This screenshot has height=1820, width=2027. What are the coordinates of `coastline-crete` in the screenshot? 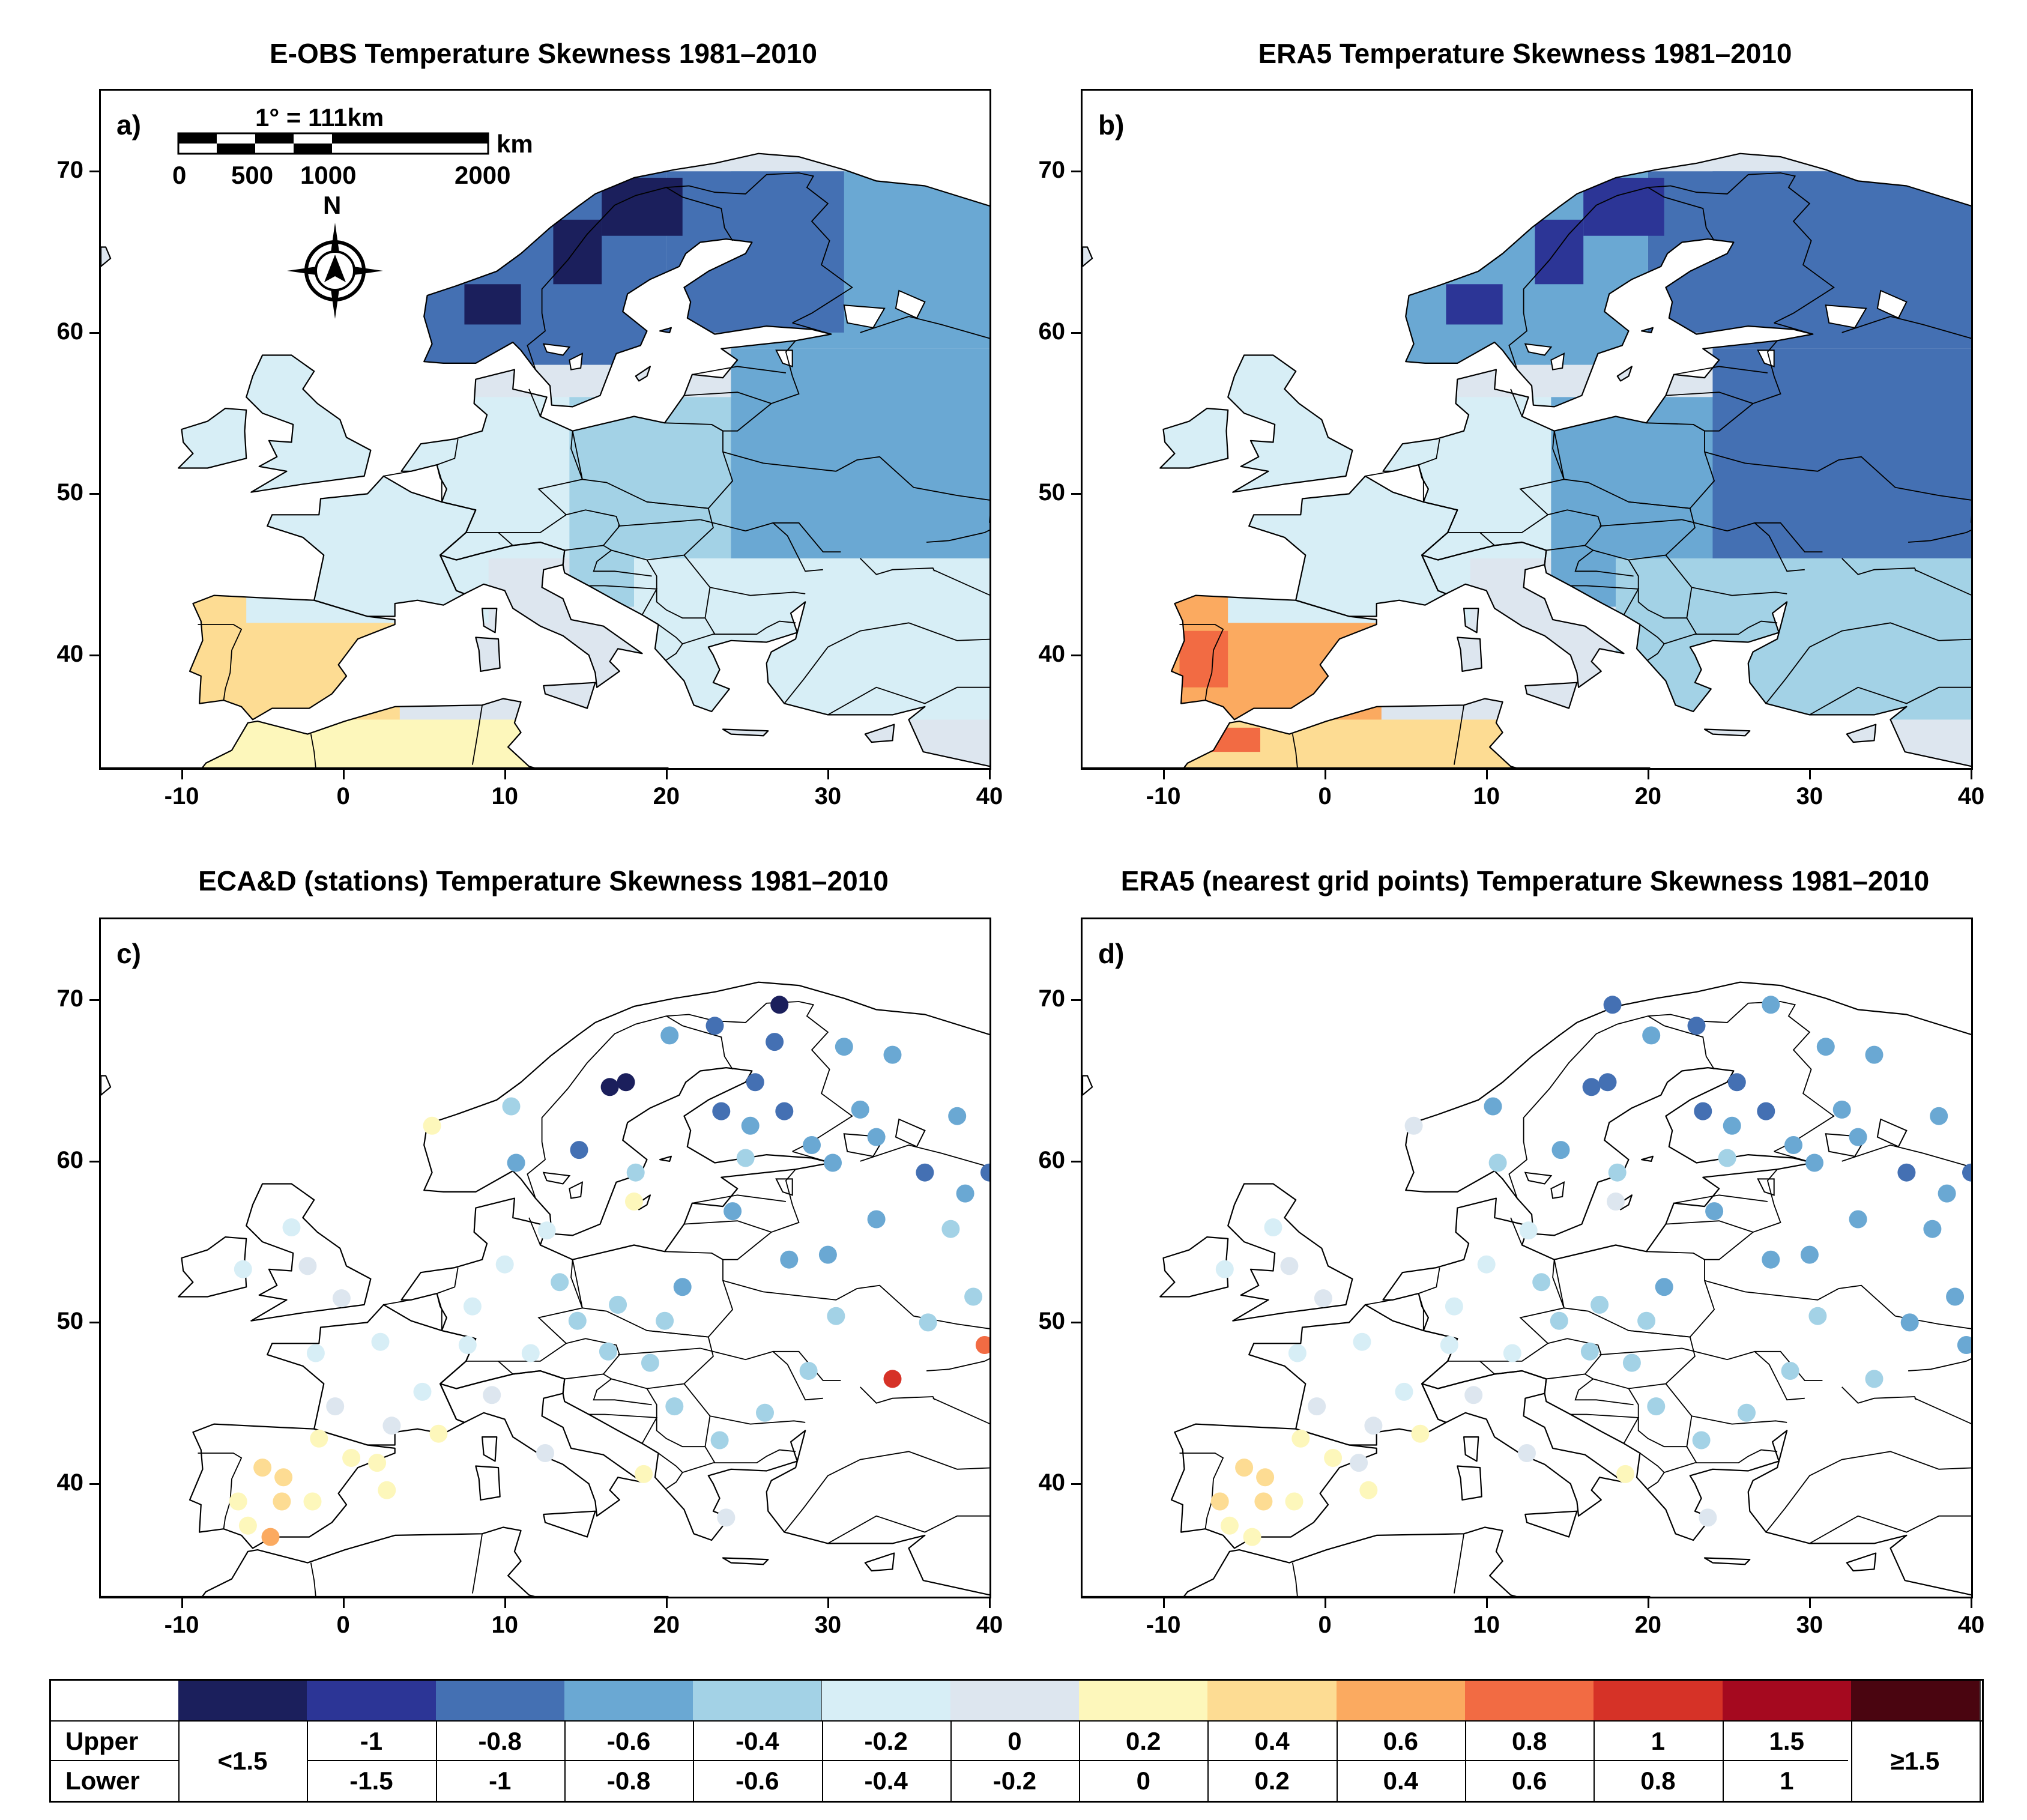 It's located at (745, 1561).